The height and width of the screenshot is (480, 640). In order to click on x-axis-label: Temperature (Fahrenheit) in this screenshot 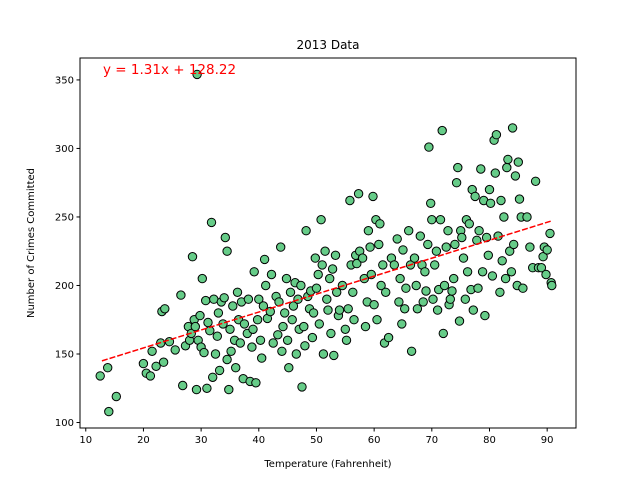, I will do `click(327, 464)`.